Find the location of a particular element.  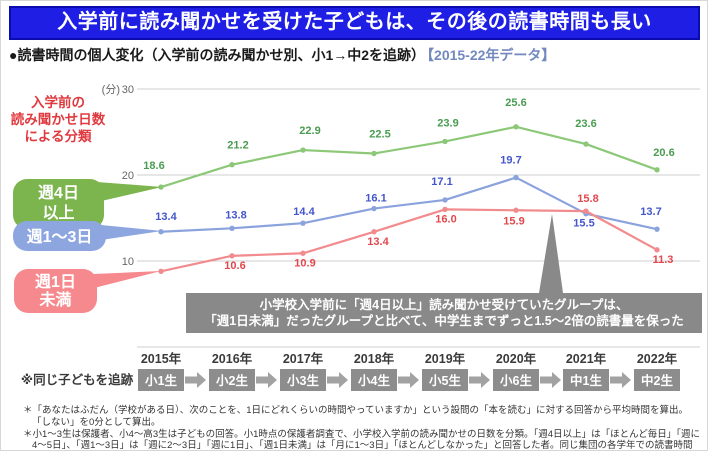

annotation-box is located at coordinates (444, 313).